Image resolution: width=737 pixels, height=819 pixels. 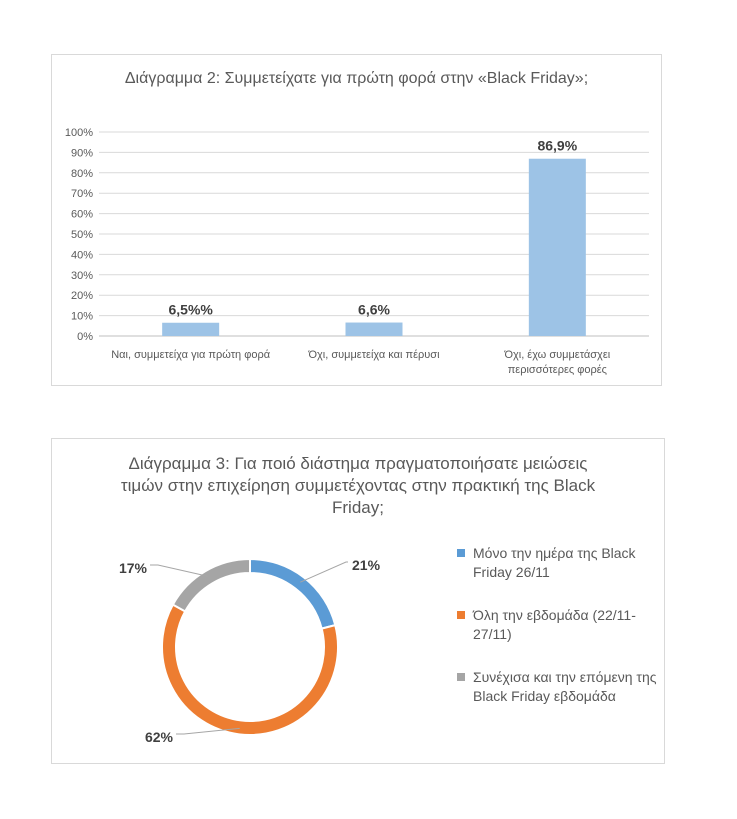 I want to click on legend-swatch-orange, so click(x=461, y=615).